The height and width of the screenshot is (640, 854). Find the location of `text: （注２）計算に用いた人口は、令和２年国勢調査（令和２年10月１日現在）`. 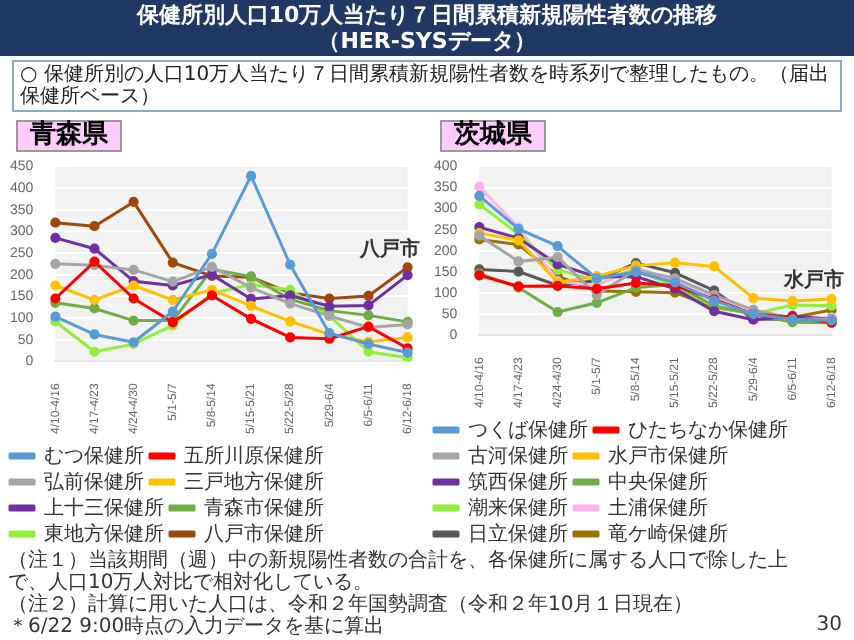

text: （注２）計算に用いた人口は、令和２年国勢調査（令和２年10月１日現在） is located at coordinates (352, 605).